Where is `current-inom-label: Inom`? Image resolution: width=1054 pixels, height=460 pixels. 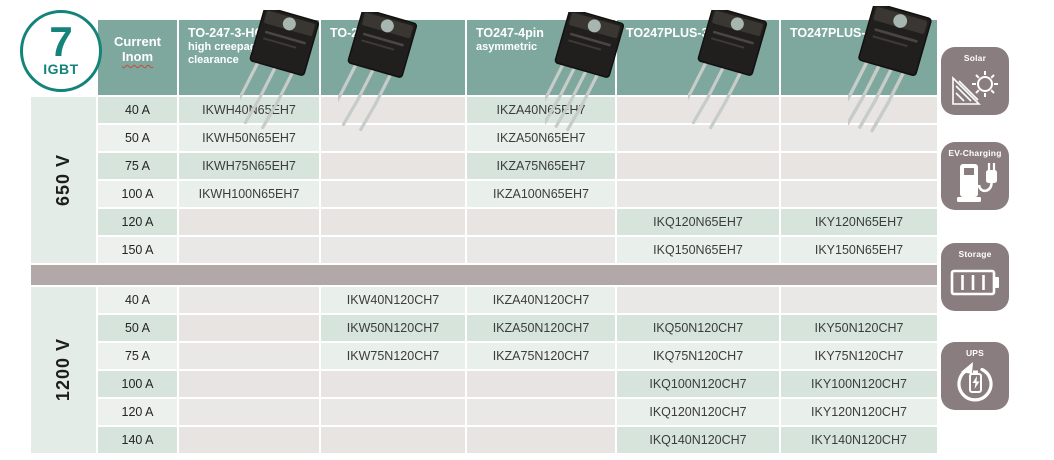
current-inom-label: Inom is located at coordinates (137, 56).